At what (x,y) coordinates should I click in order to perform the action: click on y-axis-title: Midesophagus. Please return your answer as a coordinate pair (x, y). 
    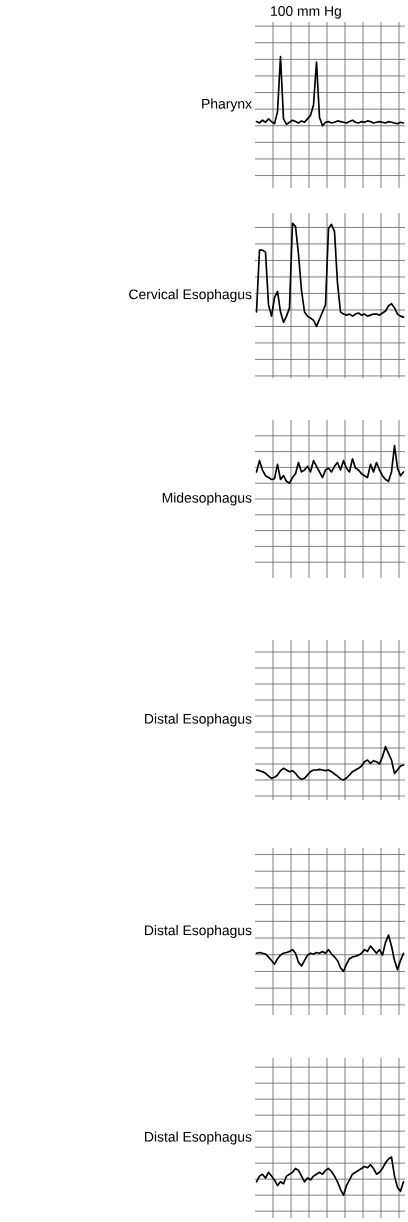
    Looking at the image, I should click on (207, 499).